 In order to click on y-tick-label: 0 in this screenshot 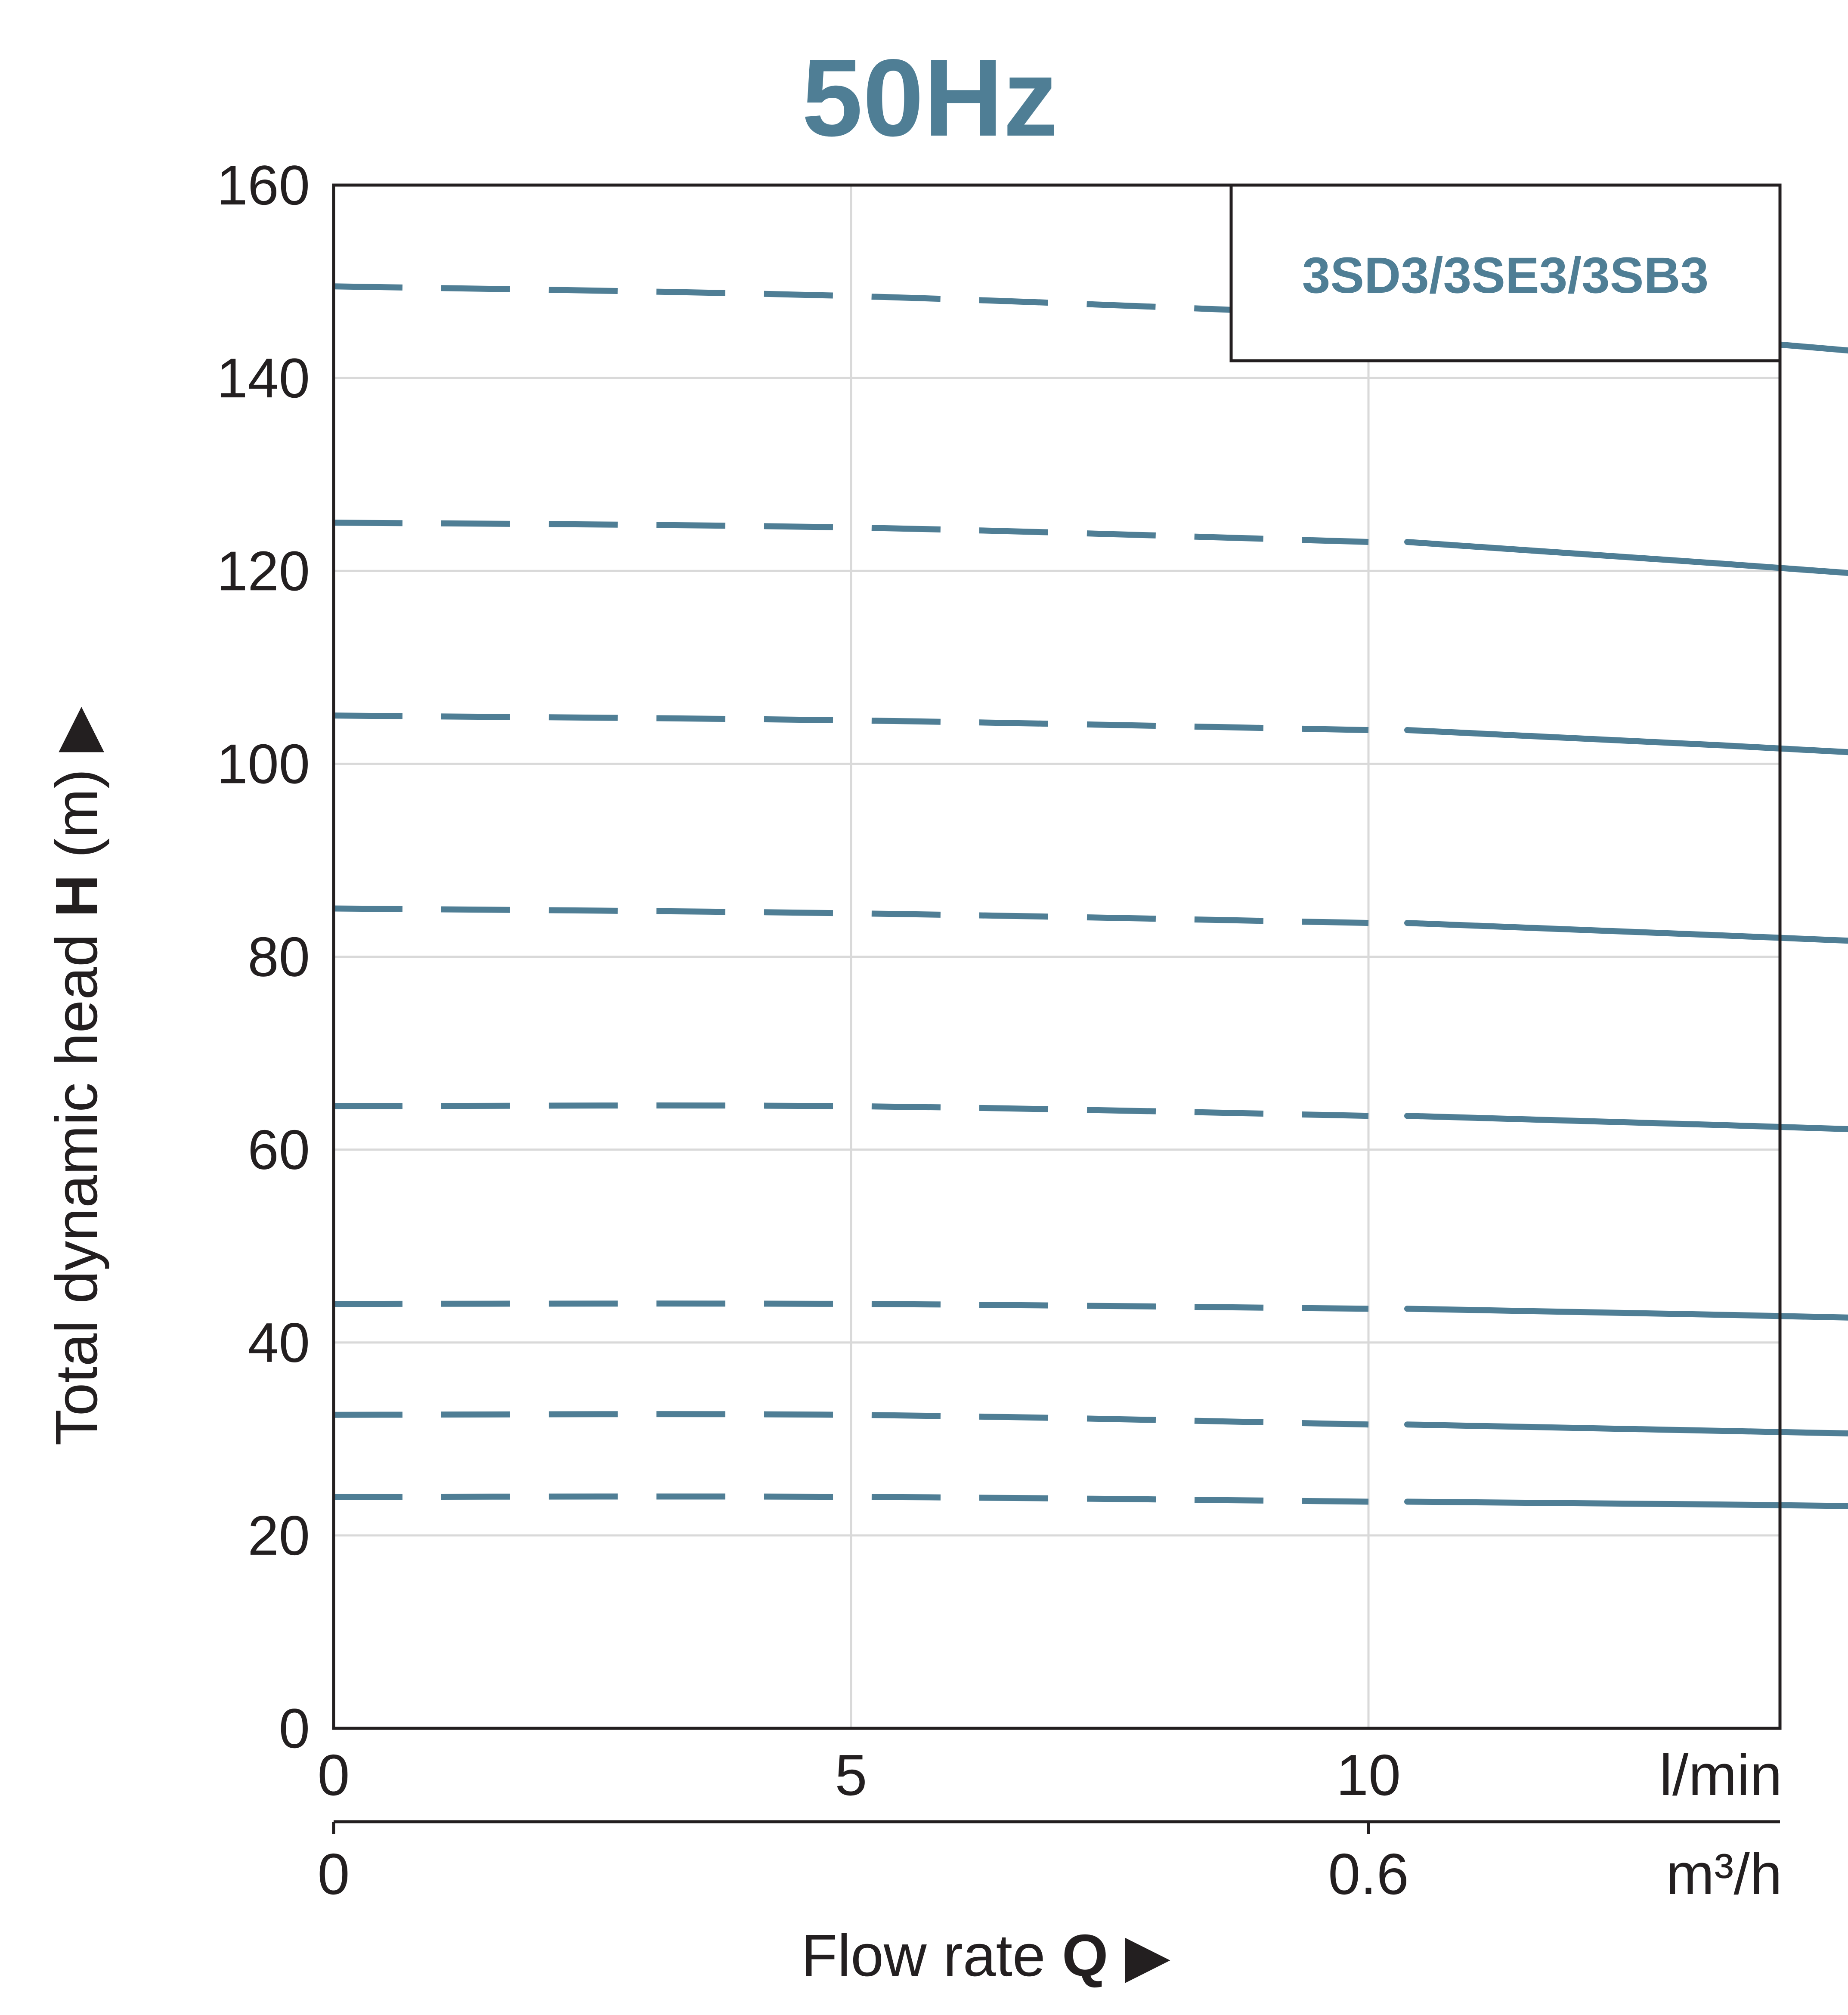, I will do `click(294, 1728)`.